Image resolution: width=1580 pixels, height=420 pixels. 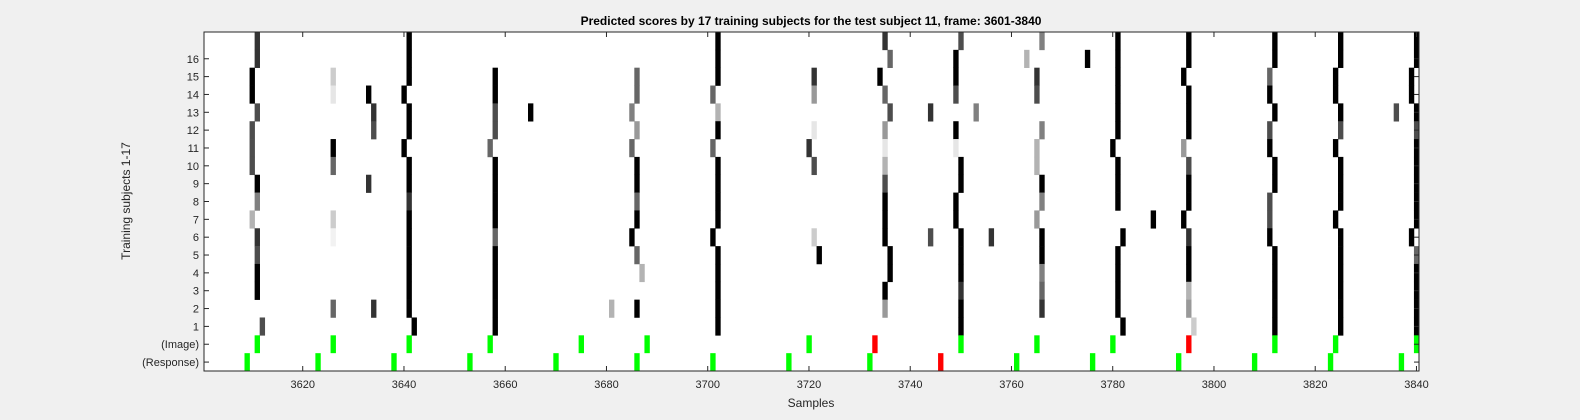 What do you see at coordinates (196, 327) in the screenshot?
I see `y-tick-label: 1` at bounding box center [196, 327].